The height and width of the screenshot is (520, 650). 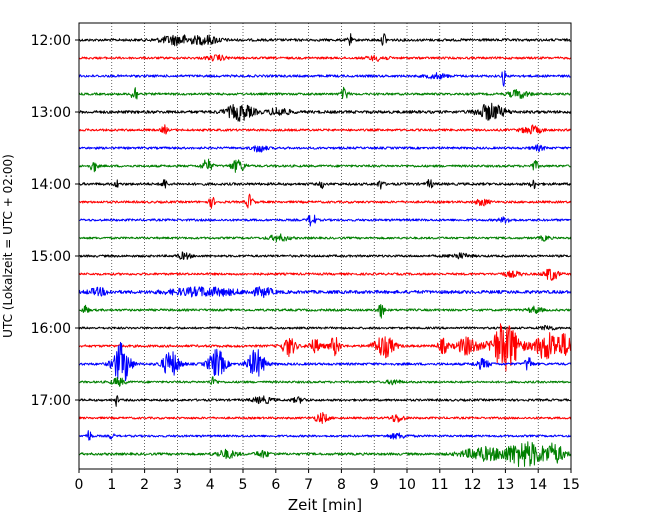 What do you see at coordinates (243, 485) in the screenshot?
I see `x-tick-label-5: 5` at bounding box center [243, 485].